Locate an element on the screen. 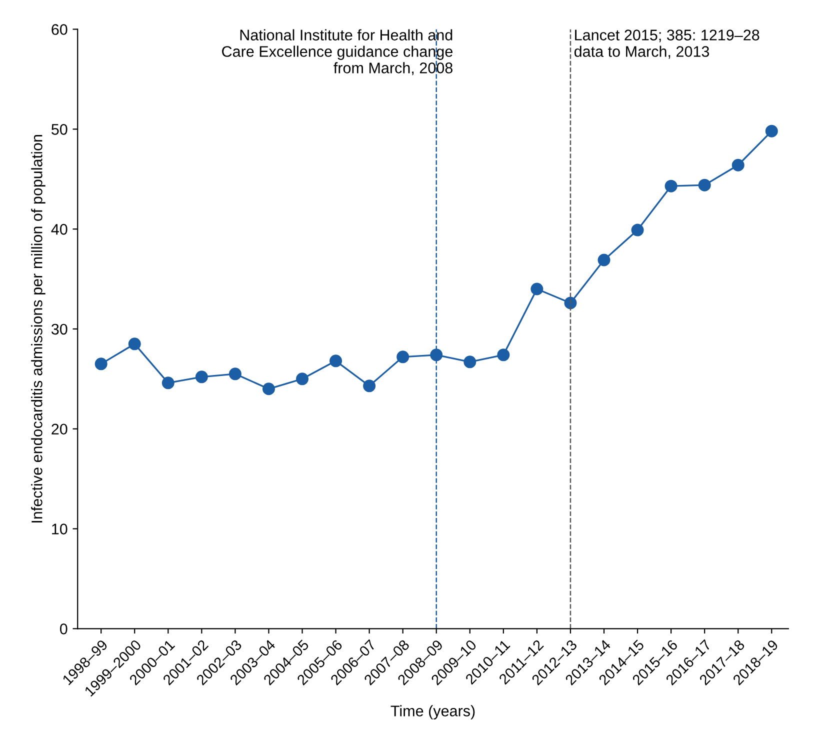 The height and width of the screenshot is (731, 817). y-tick-label: 20 is located at coordinates (60, 429).